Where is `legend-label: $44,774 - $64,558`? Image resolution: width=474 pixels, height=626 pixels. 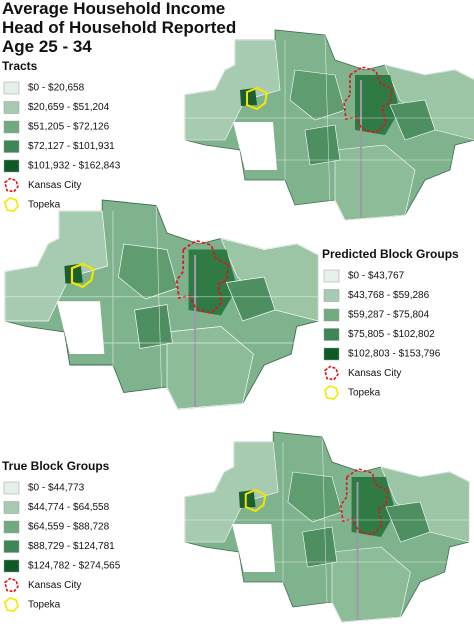
legend-label: $44,774 - $64,558 is located at coordinates (69, 507).